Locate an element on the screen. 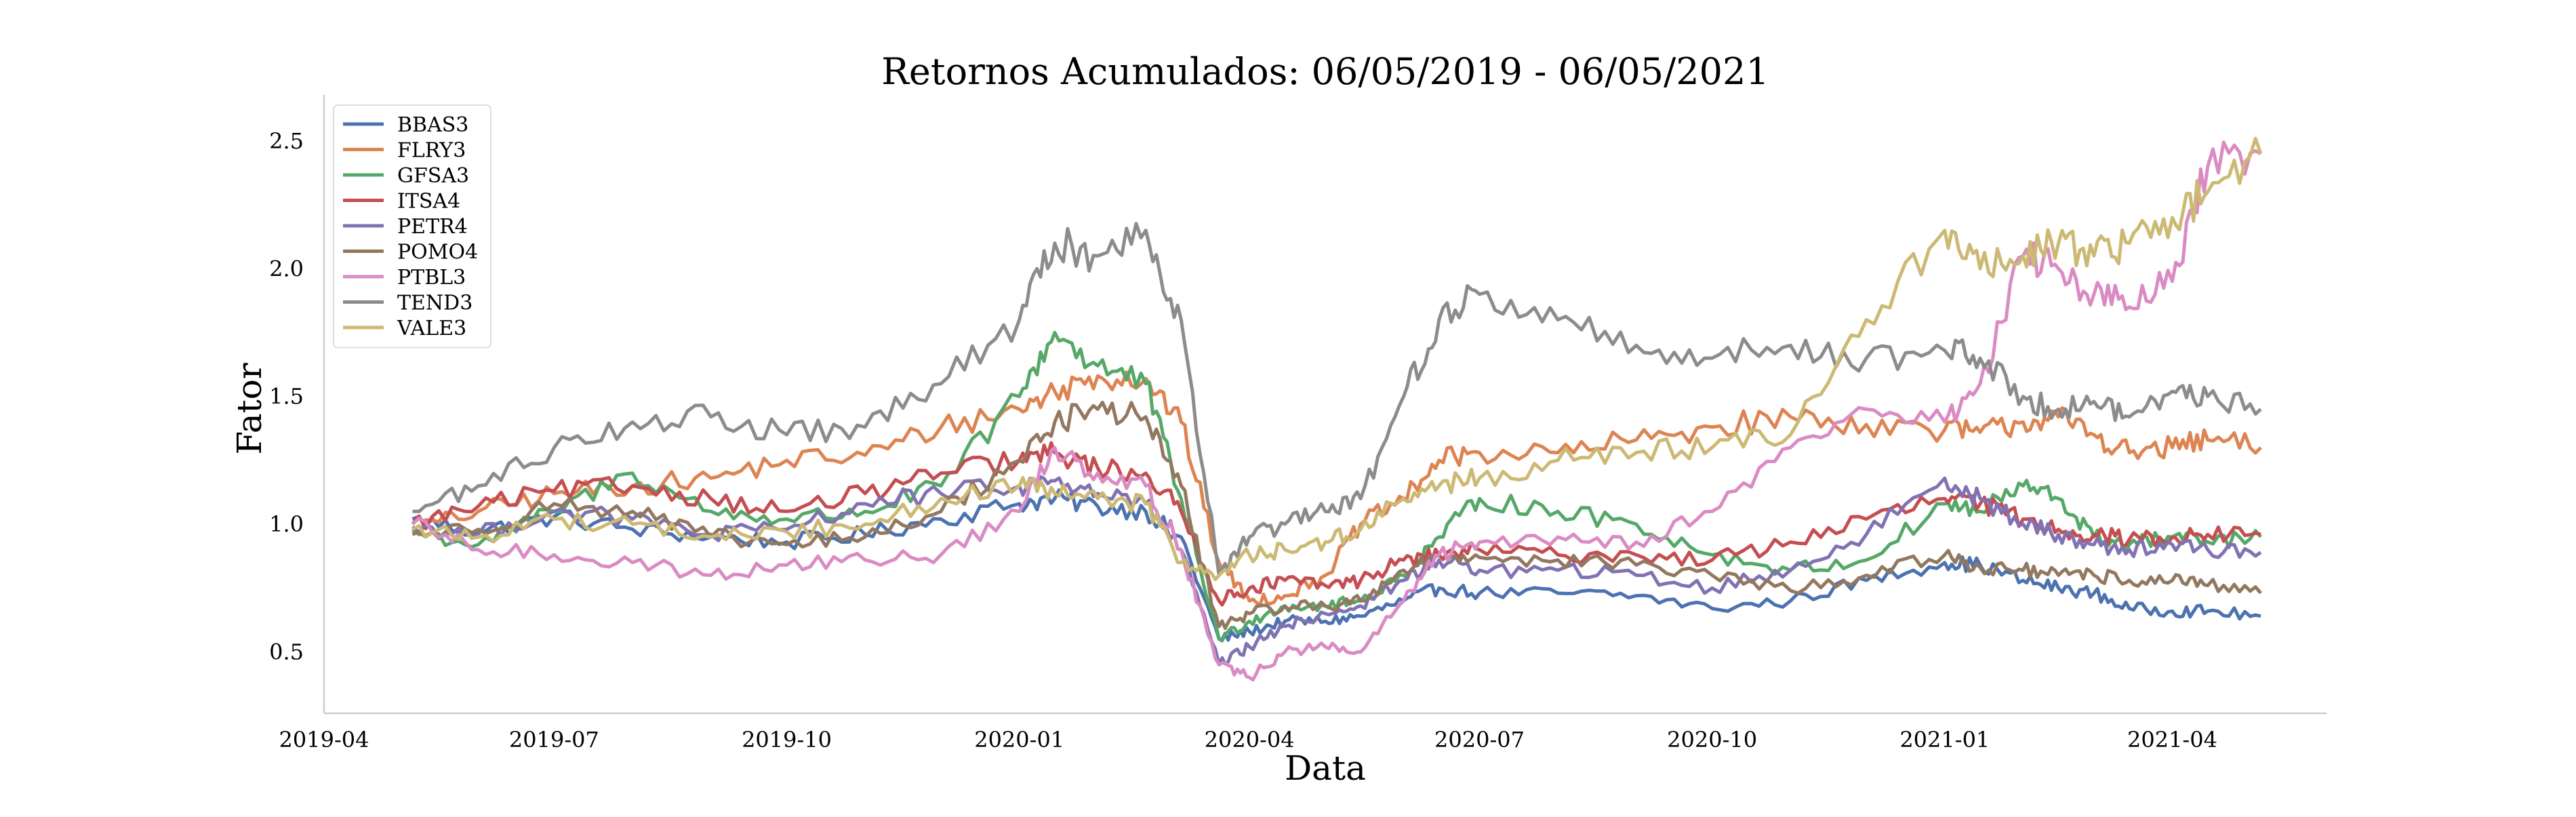  y-tick-label: 2.0 is located at coordinates (286, 268).